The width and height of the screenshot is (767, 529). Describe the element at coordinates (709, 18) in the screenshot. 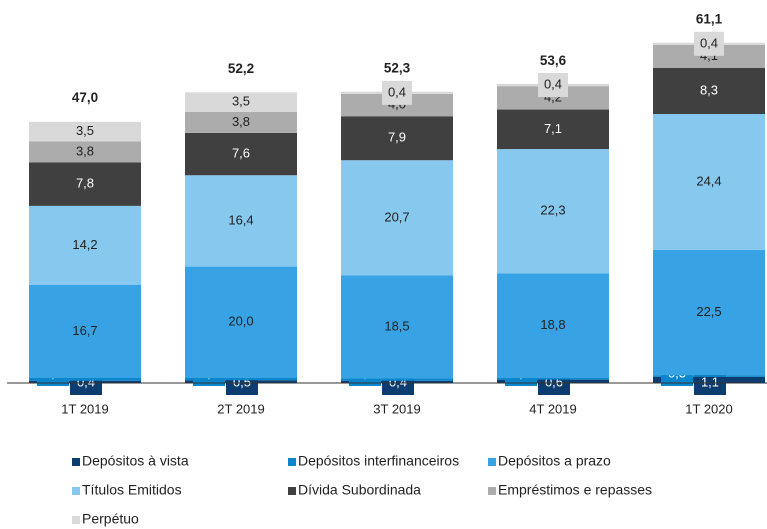

I see `total-label: 61,1` at that location.